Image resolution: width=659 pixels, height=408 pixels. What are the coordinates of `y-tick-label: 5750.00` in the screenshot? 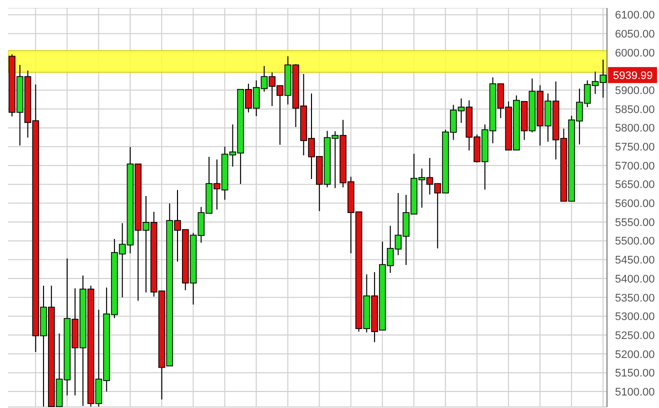 It's located at (635, 148).